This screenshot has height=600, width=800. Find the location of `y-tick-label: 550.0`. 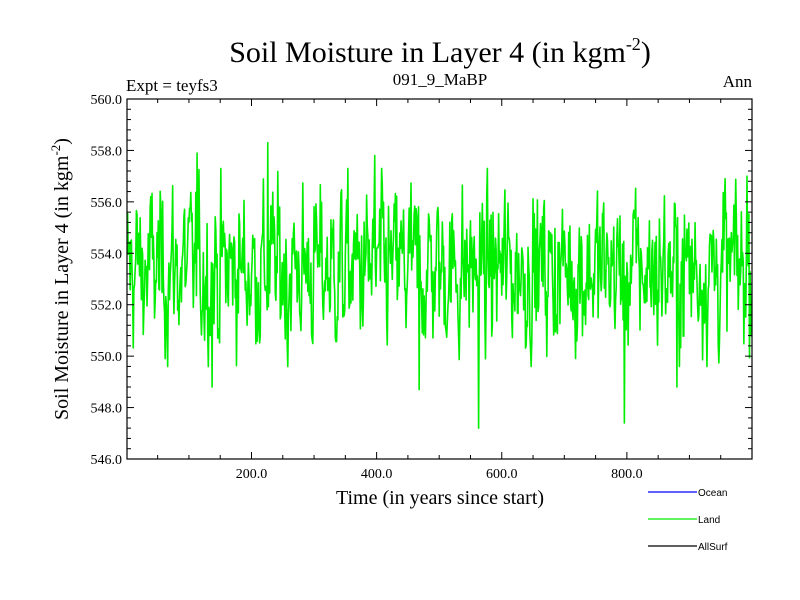

y-tick-label: 550.0 is located at coordinates (107, 357).